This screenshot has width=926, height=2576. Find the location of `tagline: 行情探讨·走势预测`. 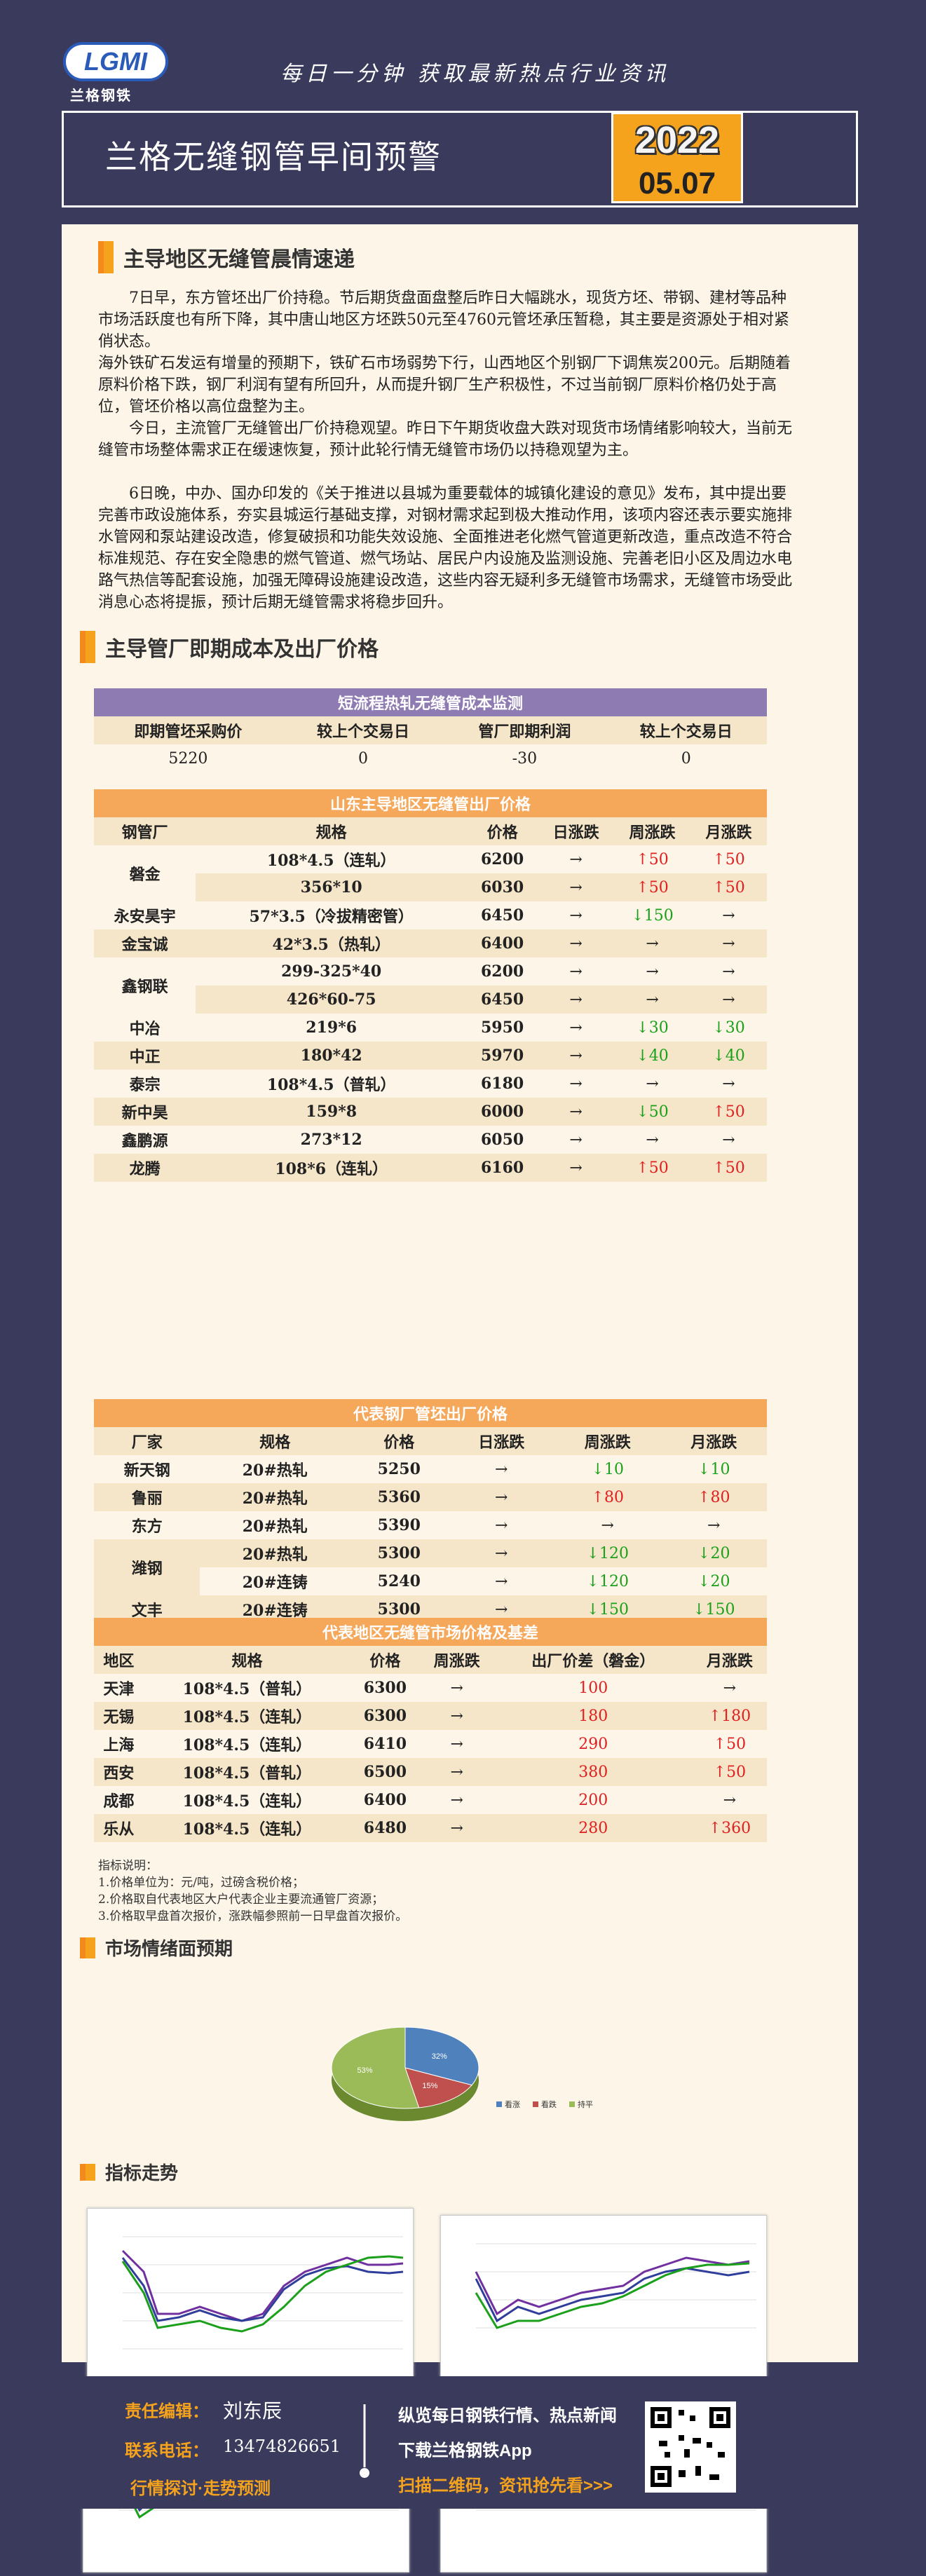

tagline: 行情探讨·走势预测 is located at coordinates (200, 2488).